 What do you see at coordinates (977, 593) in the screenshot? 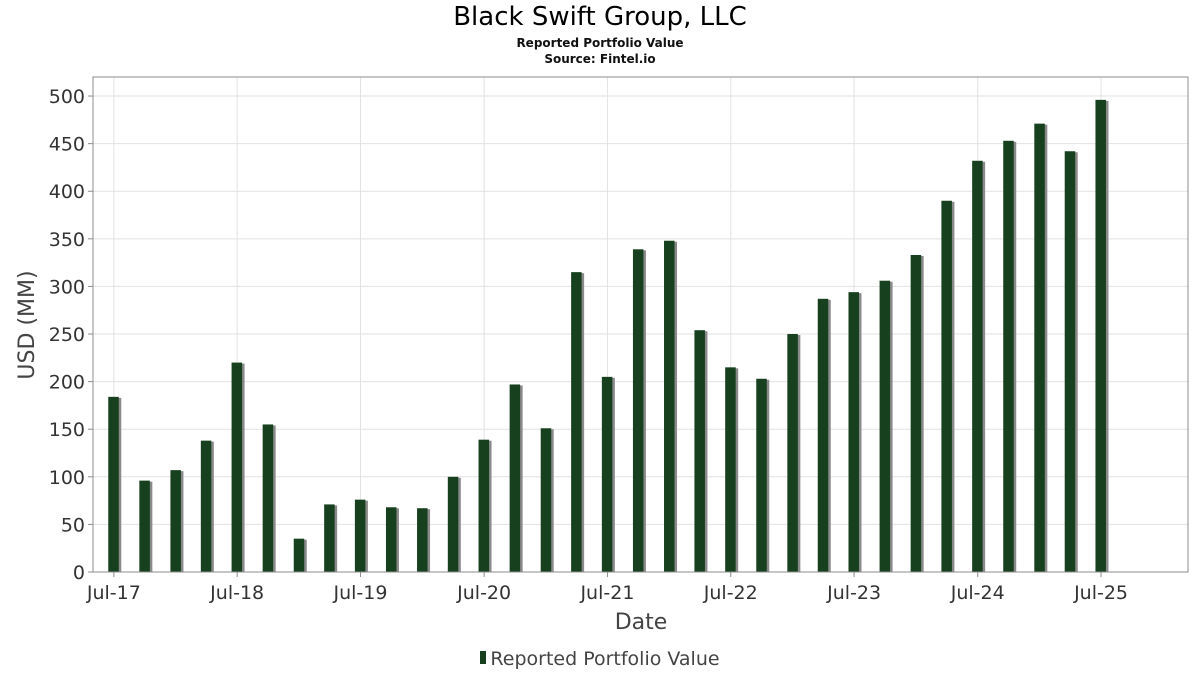
I see `x-tick-label: Jul-24` at bounding box center [977, 593].